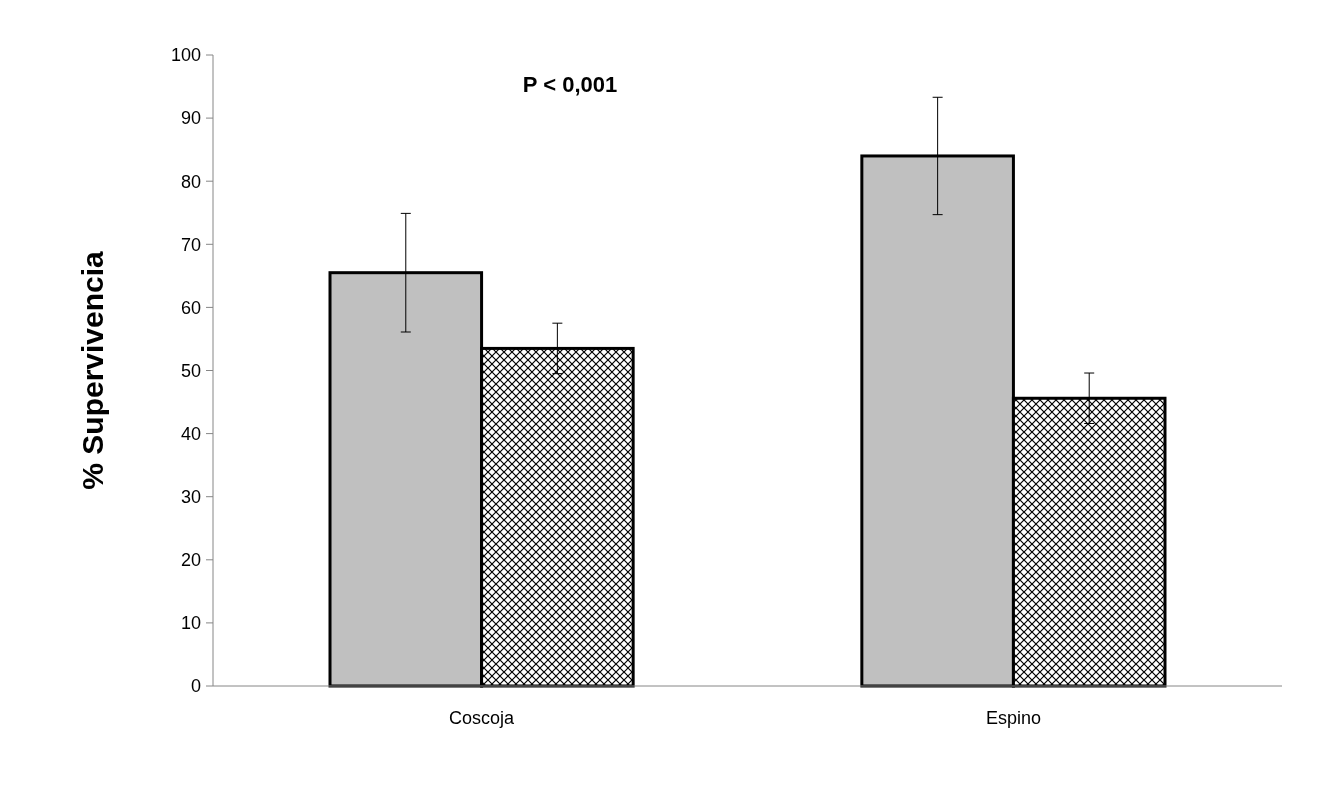 This screenshot has width=1317, height=790. I want to click on y-tick-label: 90, so click(190, 118).